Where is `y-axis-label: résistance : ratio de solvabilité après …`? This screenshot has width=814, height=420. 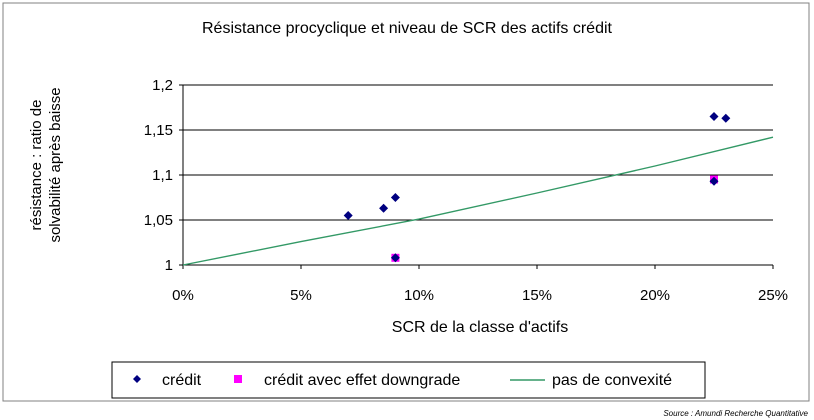
y-axis-label: résistance : ratio de solvabilité après … is located at coordinates (46, 164).